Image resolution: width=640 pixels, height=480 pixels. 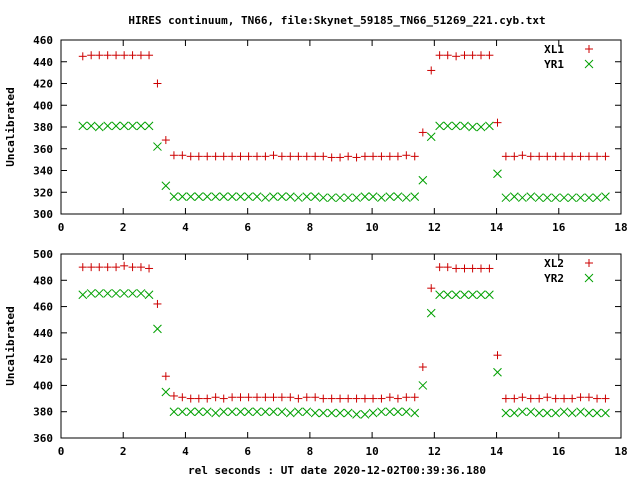 I want to click on legend-marker, so click(x=589, y=278).